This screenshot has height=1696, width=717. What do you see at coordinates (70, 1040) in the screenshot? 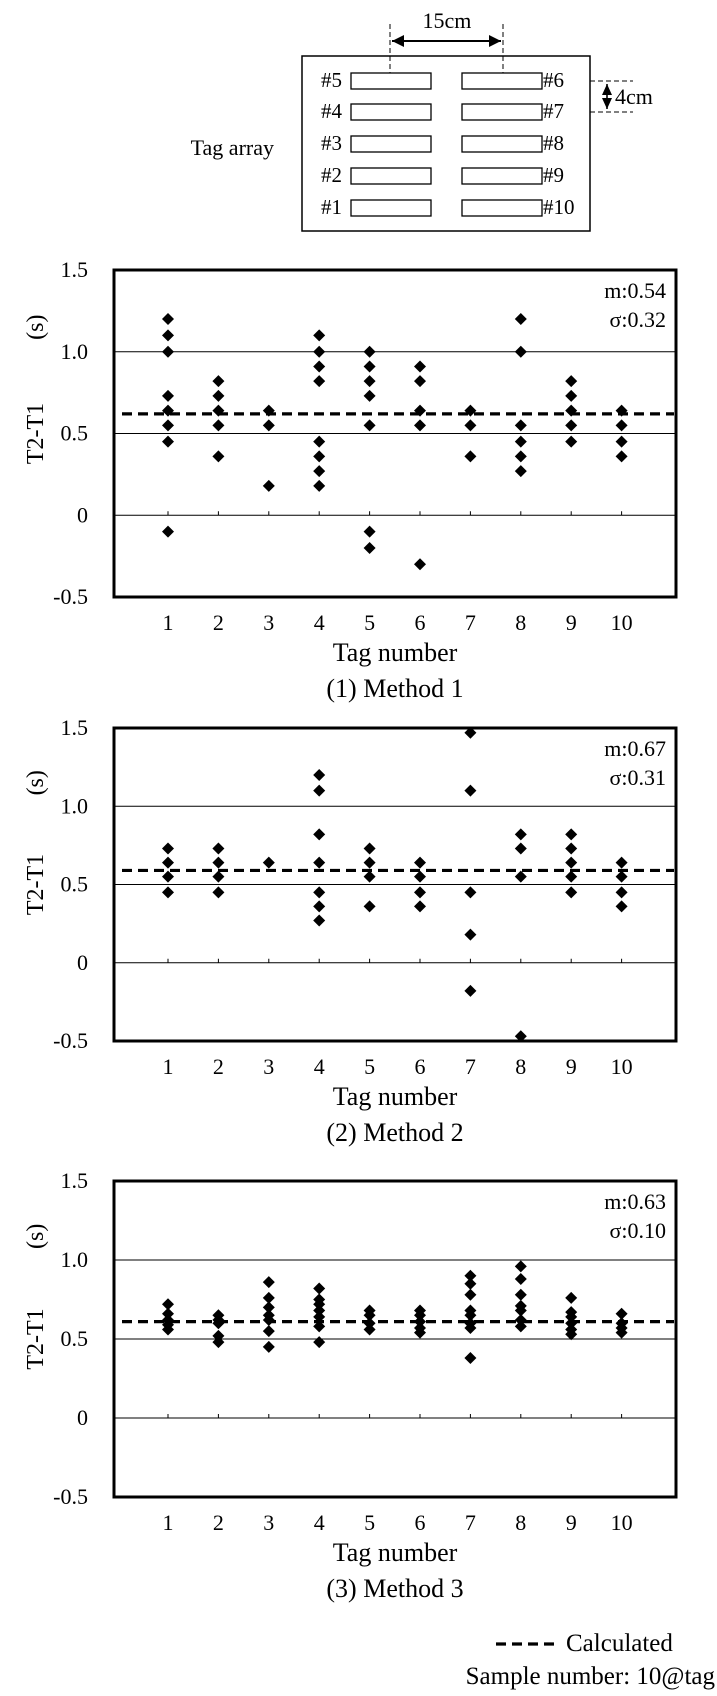
I see `y-tick-label: -0.5` at bounding box center [70, 1040].